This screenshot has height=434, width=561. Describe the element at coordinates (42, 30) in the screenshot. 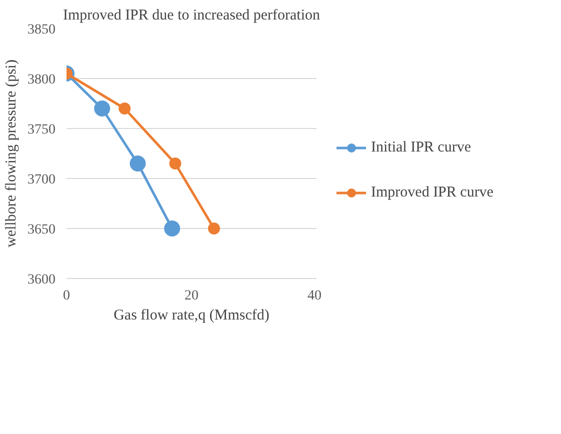

I see `y-tick-label: 3850` at that location.